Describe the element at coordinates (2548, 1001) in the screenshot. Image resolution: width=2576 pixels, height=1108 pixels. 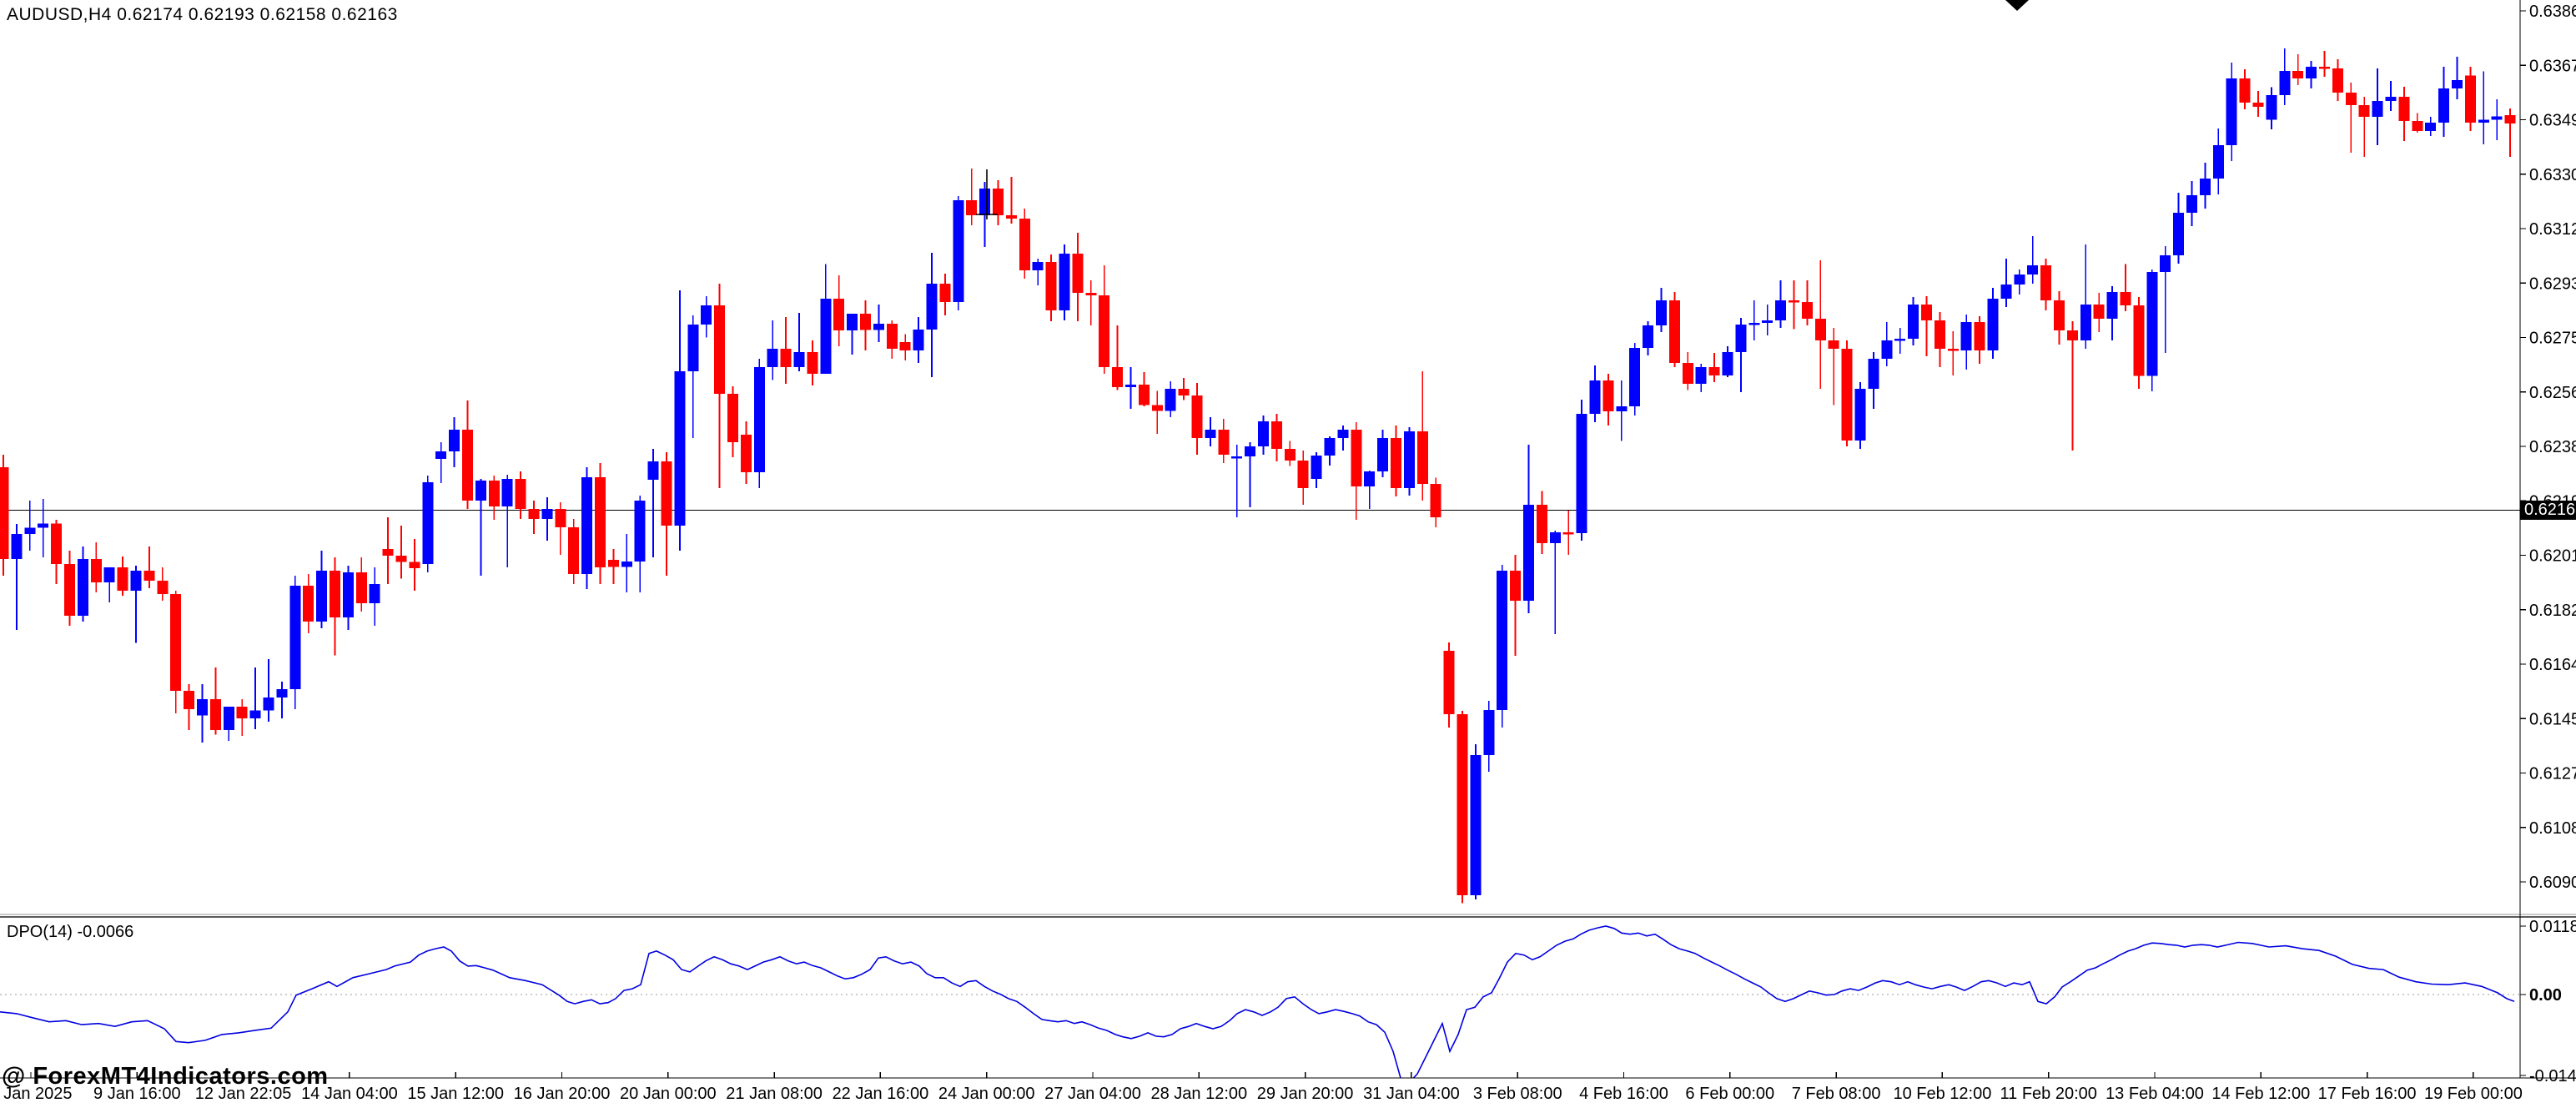
I see `indicator-axis: 0.0118 0.00 -0.0147` at that location.